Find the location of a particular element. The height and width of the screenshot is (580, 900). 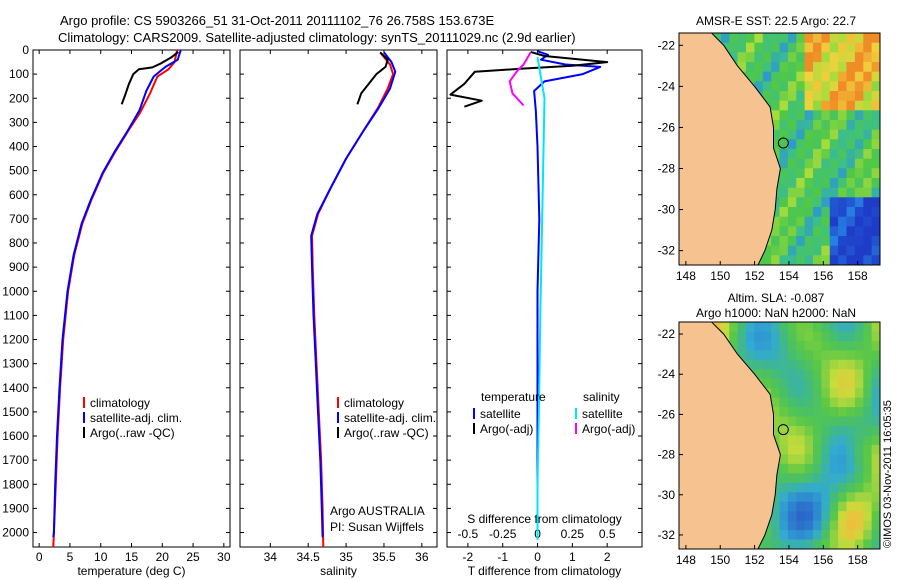

tdiff-legend-title: temperature is located at coordinates (513, 397).